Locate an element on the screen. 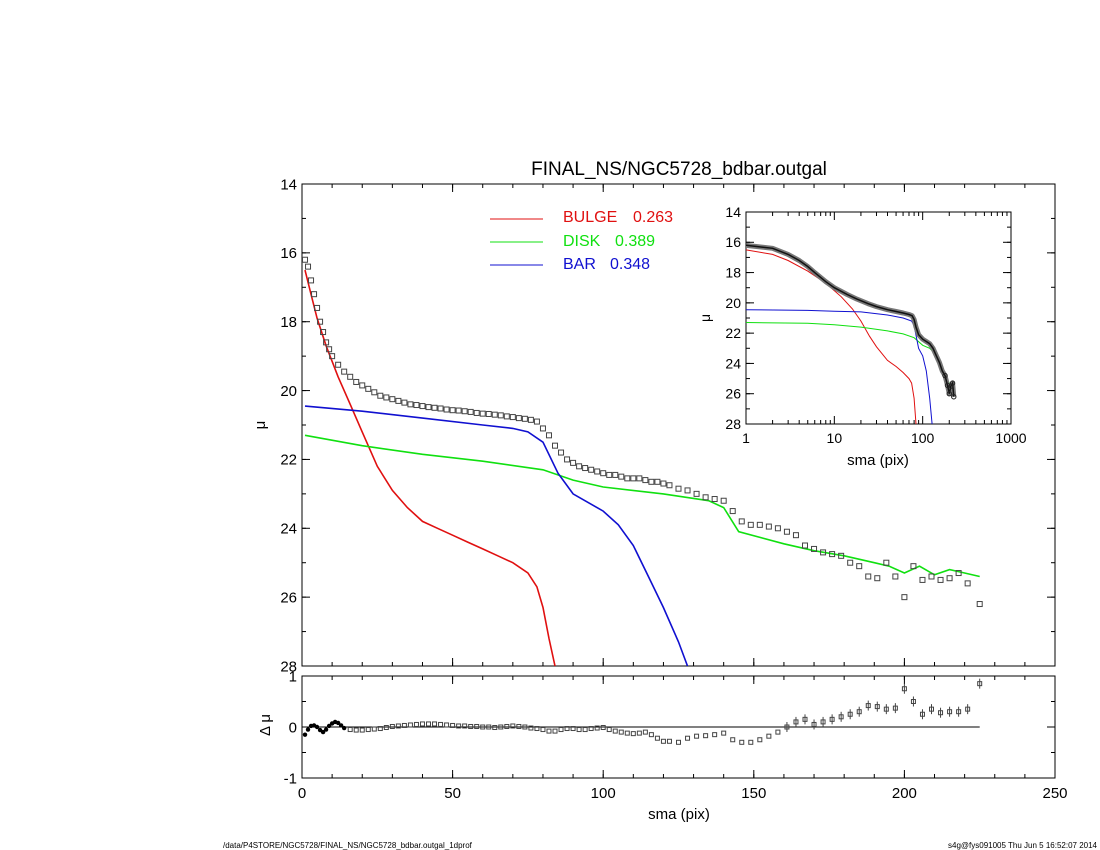 The height and width of the screenshot is (850, 1100). x-tick-label: 250 is located at coordinates (1054, 793).